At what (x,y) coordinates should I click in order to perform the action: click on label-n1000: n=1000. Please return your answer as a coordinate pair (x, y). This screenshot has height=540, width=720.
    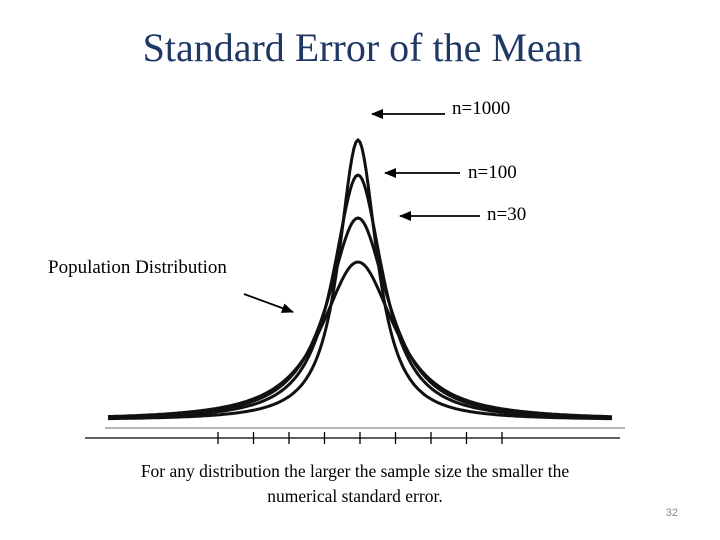
    Looking at the image, I should click on (481, 108).